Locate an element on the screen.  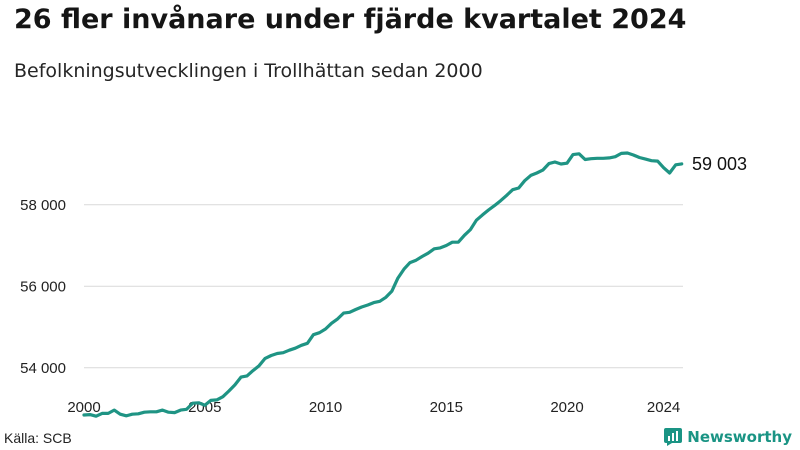
y-tick-label: 58 000 is located at coordinates (43, 205).